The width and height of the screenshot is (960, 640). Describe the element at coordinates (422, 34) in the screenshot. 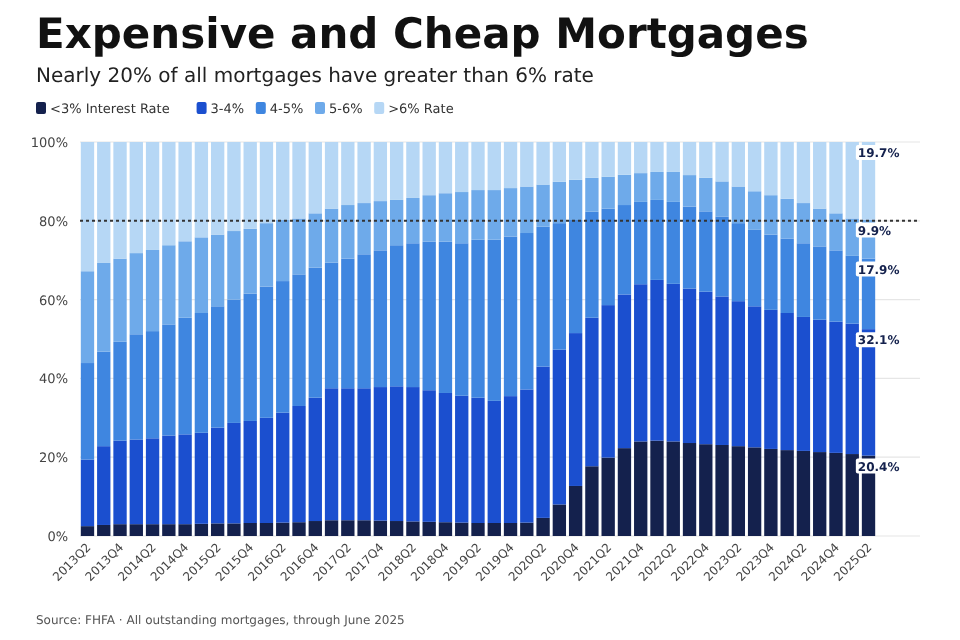

I see `chart-title: Expensive and Cheap Mortgages` at that location.